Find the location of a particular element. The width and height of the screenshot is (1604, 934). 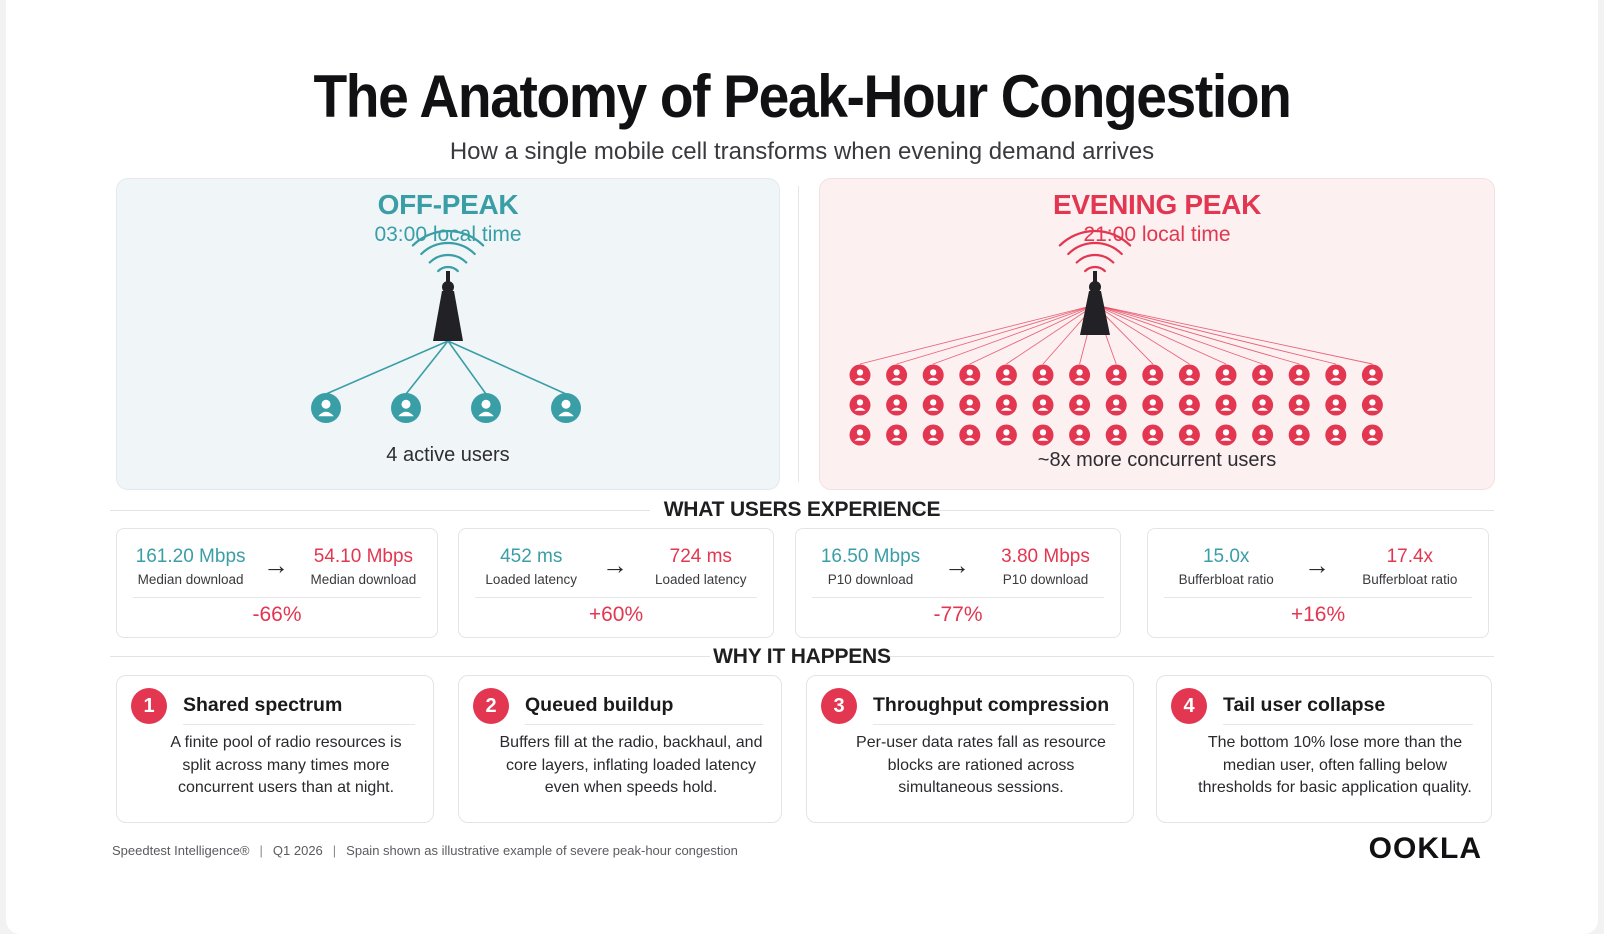

metric-before-value: 161.20 Mbps is located at coordinates (190, 556).